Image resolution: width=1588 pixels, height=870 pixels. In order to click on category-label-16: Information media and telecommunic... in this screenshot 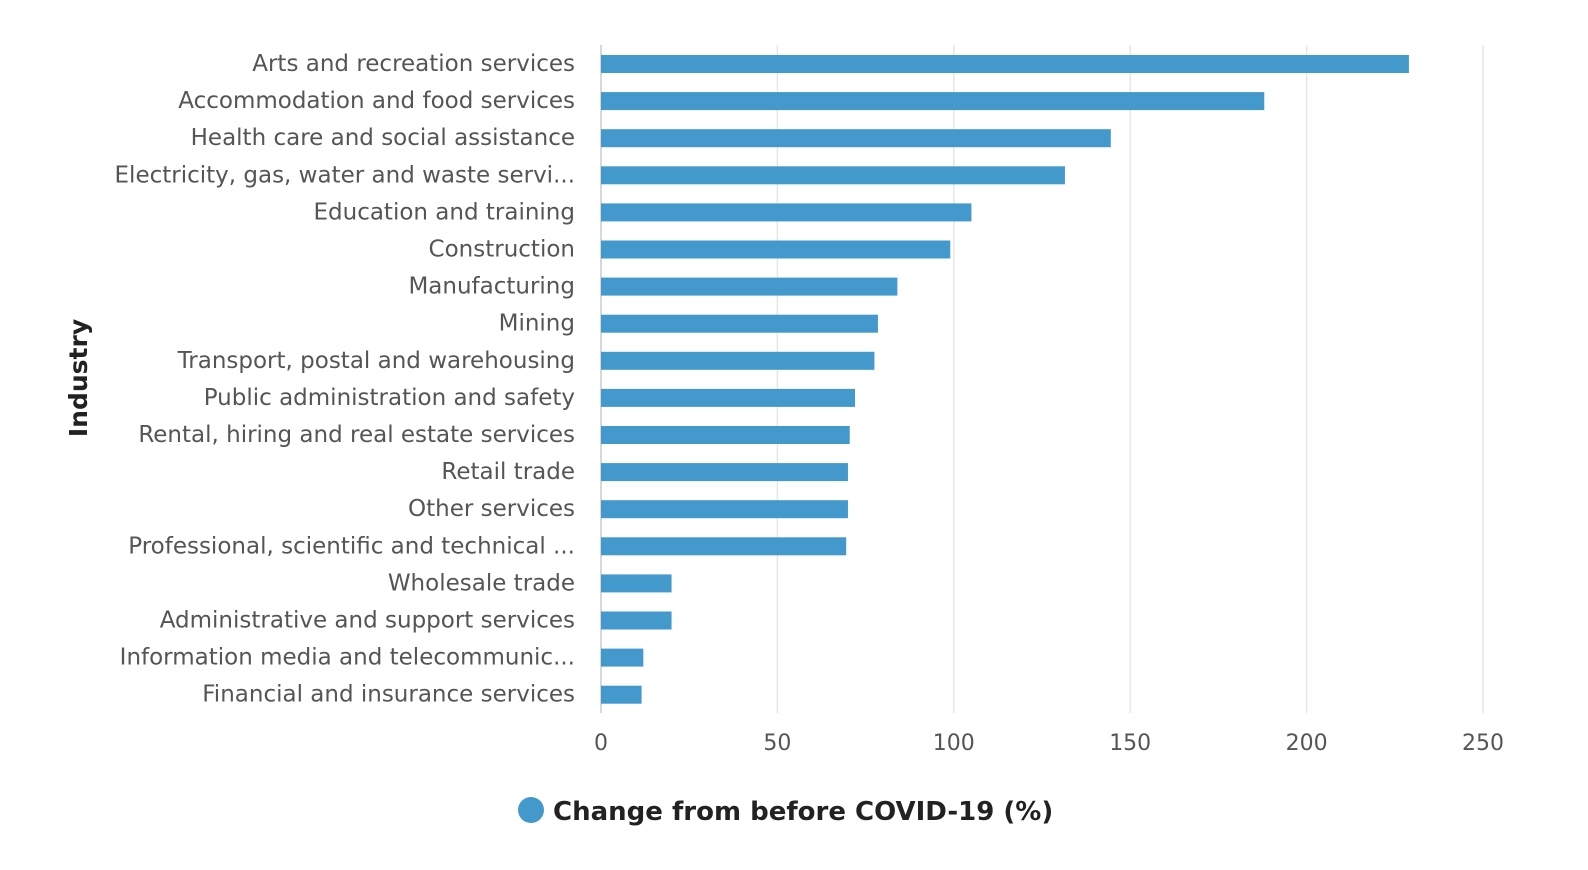, I will do `click(347, 658)`.